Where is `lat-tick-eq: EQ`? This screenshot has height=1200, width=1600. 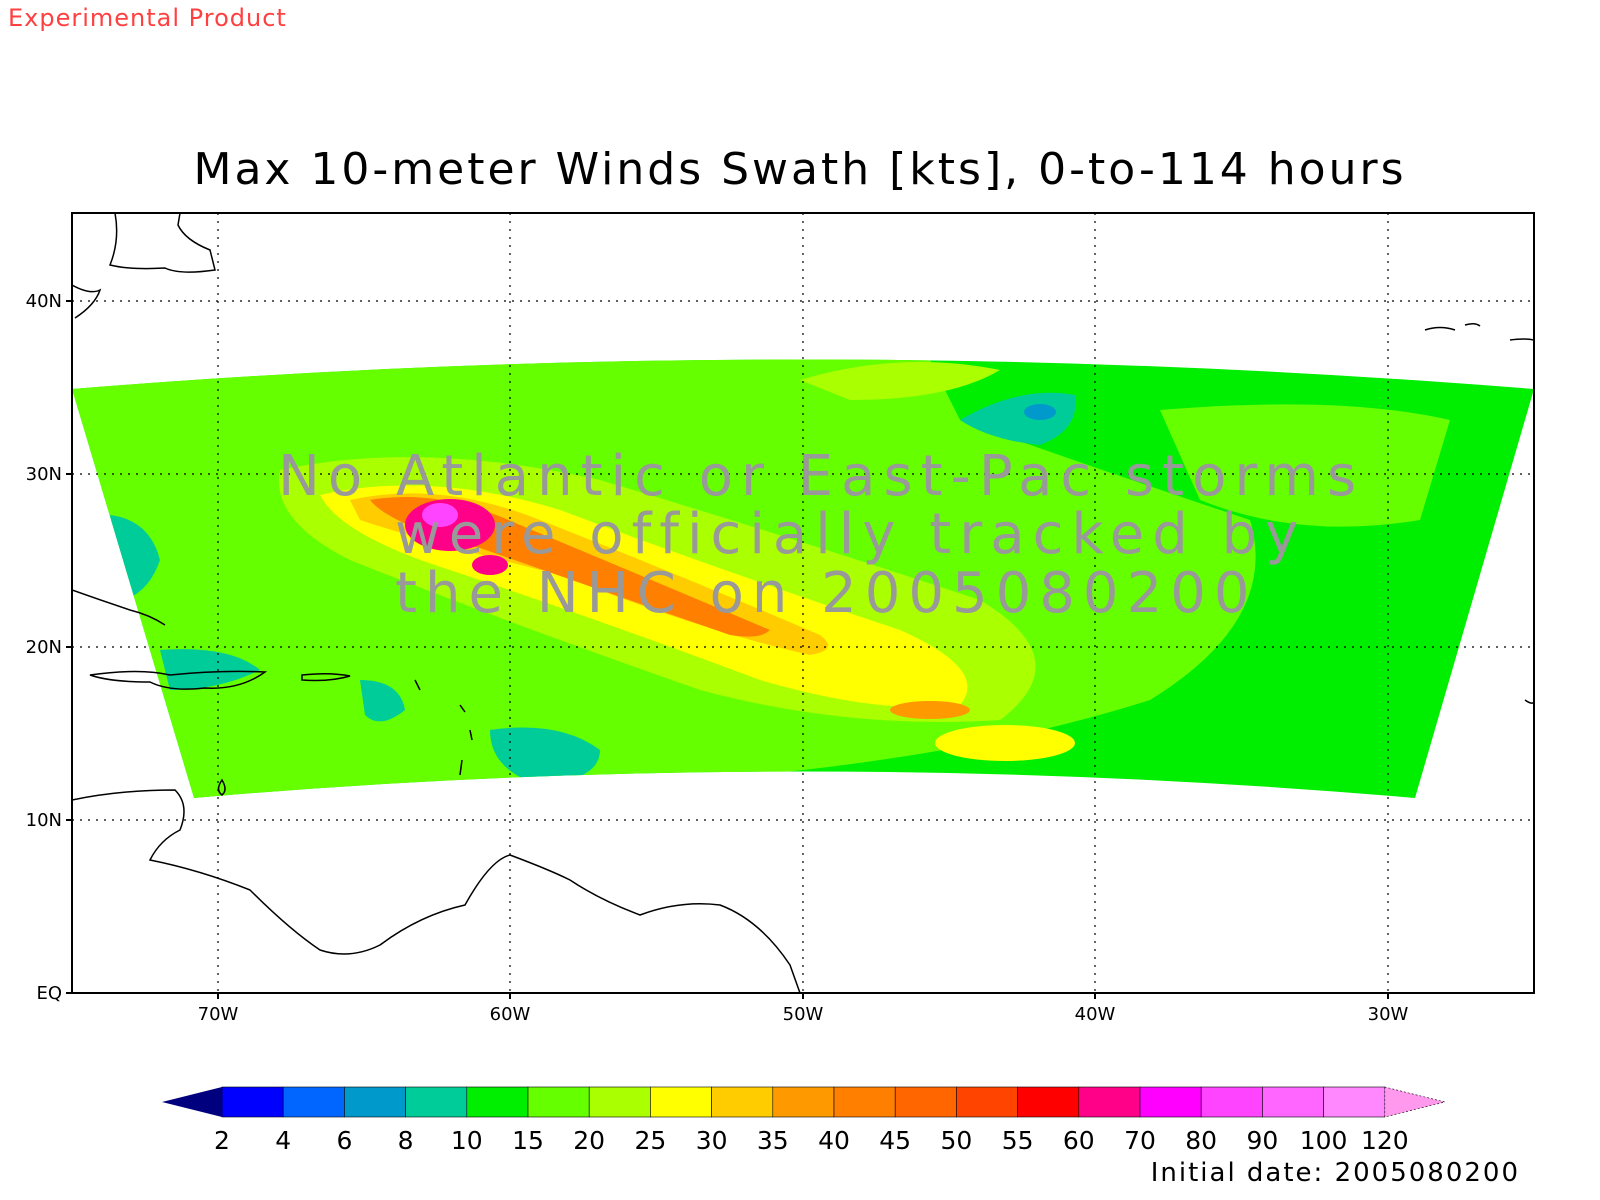 lat-tick-eq: EQ is located at coordinates (49, 993).